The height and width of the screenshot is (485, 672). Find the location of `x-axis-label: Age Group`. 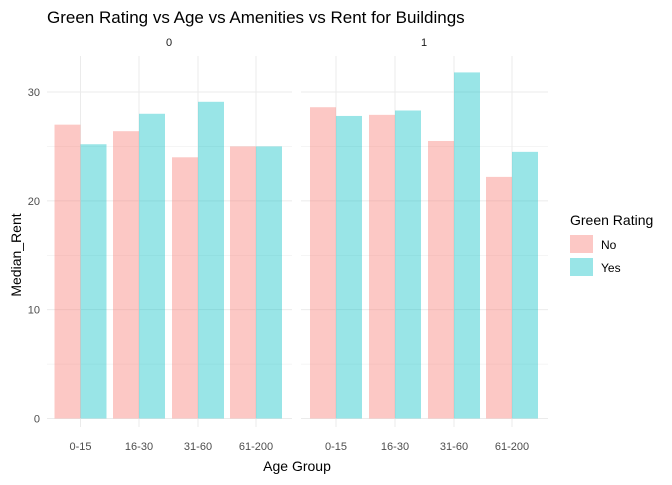

x-axis-label: Age Group is located at coordinates (297, 466).